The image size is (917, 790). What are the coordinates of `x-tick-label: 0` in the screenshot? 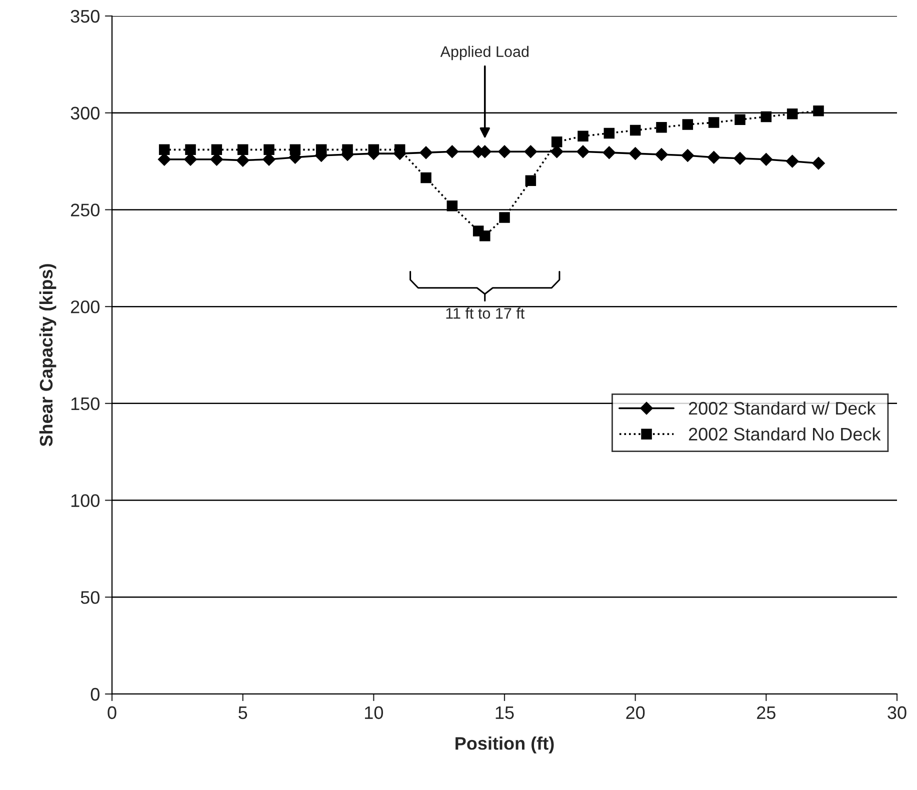 It's located at (112, 713).